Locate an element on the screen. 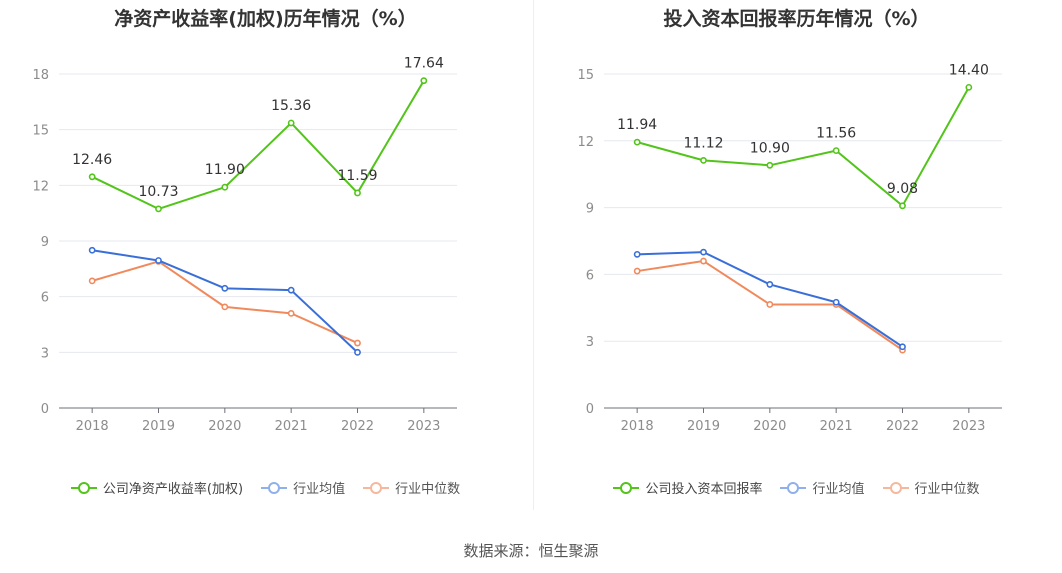 This screenshot has height=573, width=1062. data-label: 11.59 is located at coordinates (357, 176).